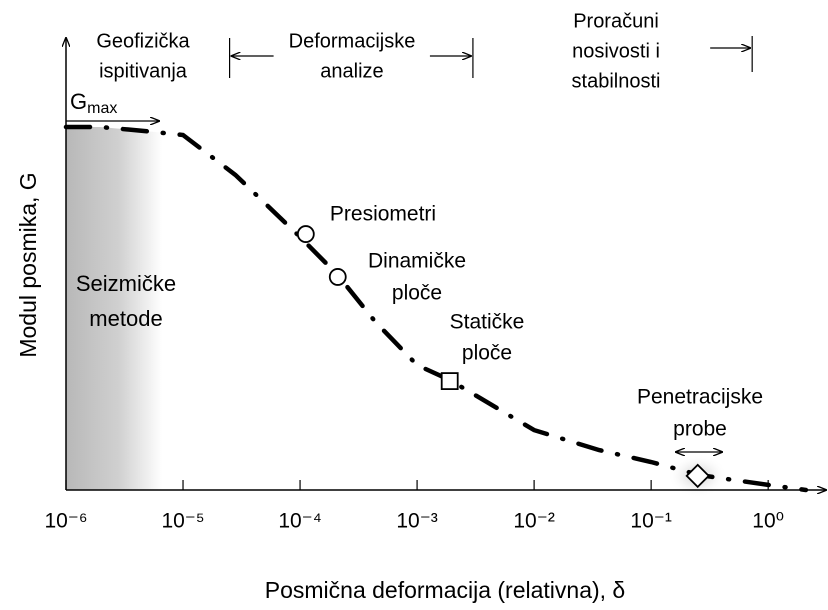 The image size is (828, 610). I want to click on gmax-base: G, so click(78, 101).